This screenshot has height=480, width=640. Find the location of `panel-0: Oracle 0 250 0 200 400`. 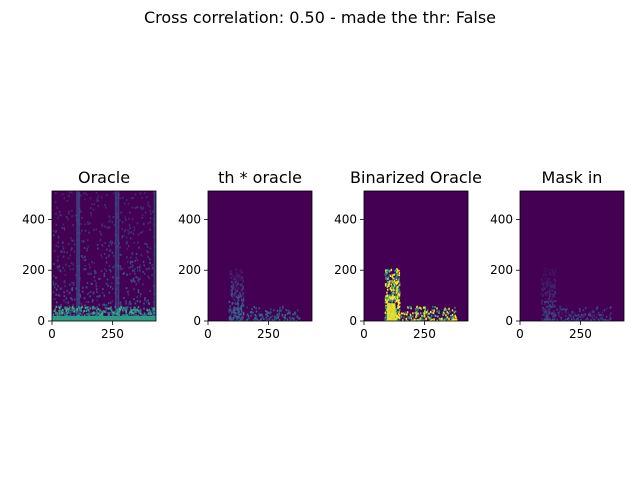

panel-0: Oracle 0 250 0 200 400 is located at coordinates (89, 254).